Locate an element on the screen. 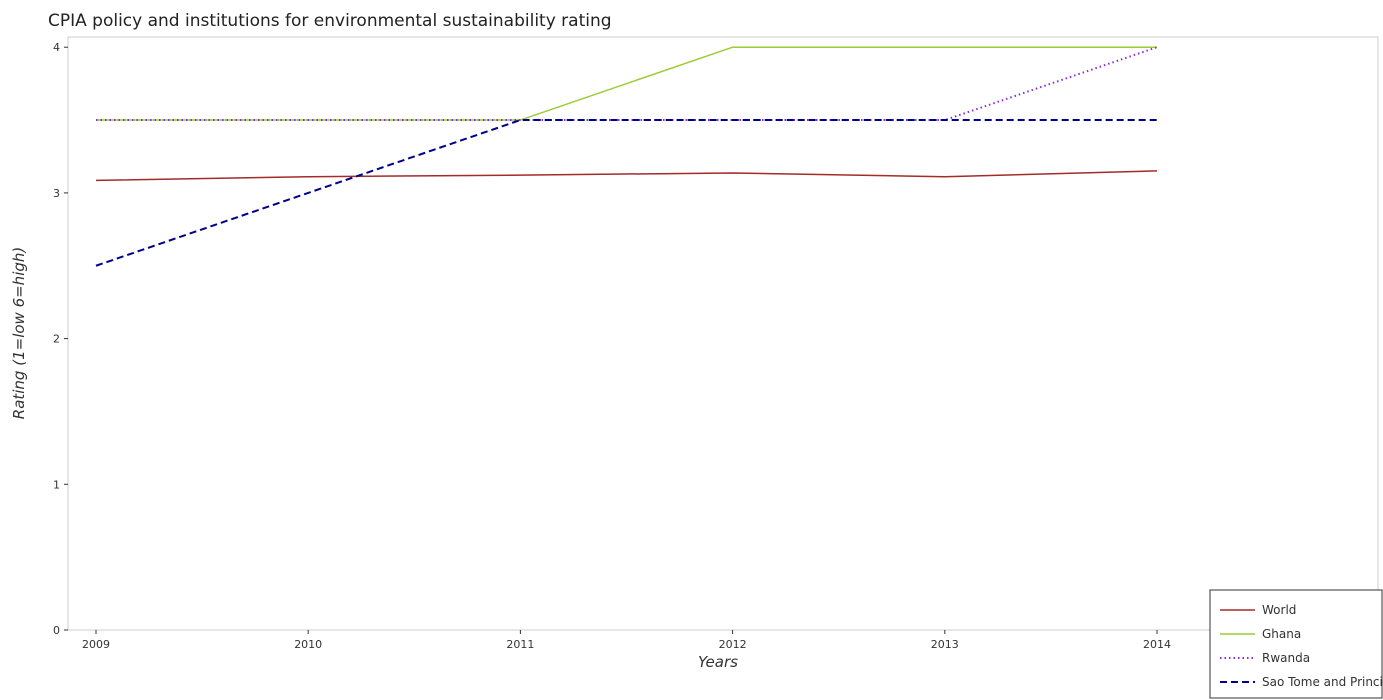  legend: World Ghana Rwanda Sao Tome and Principe is located at coordinates (1296, 644).